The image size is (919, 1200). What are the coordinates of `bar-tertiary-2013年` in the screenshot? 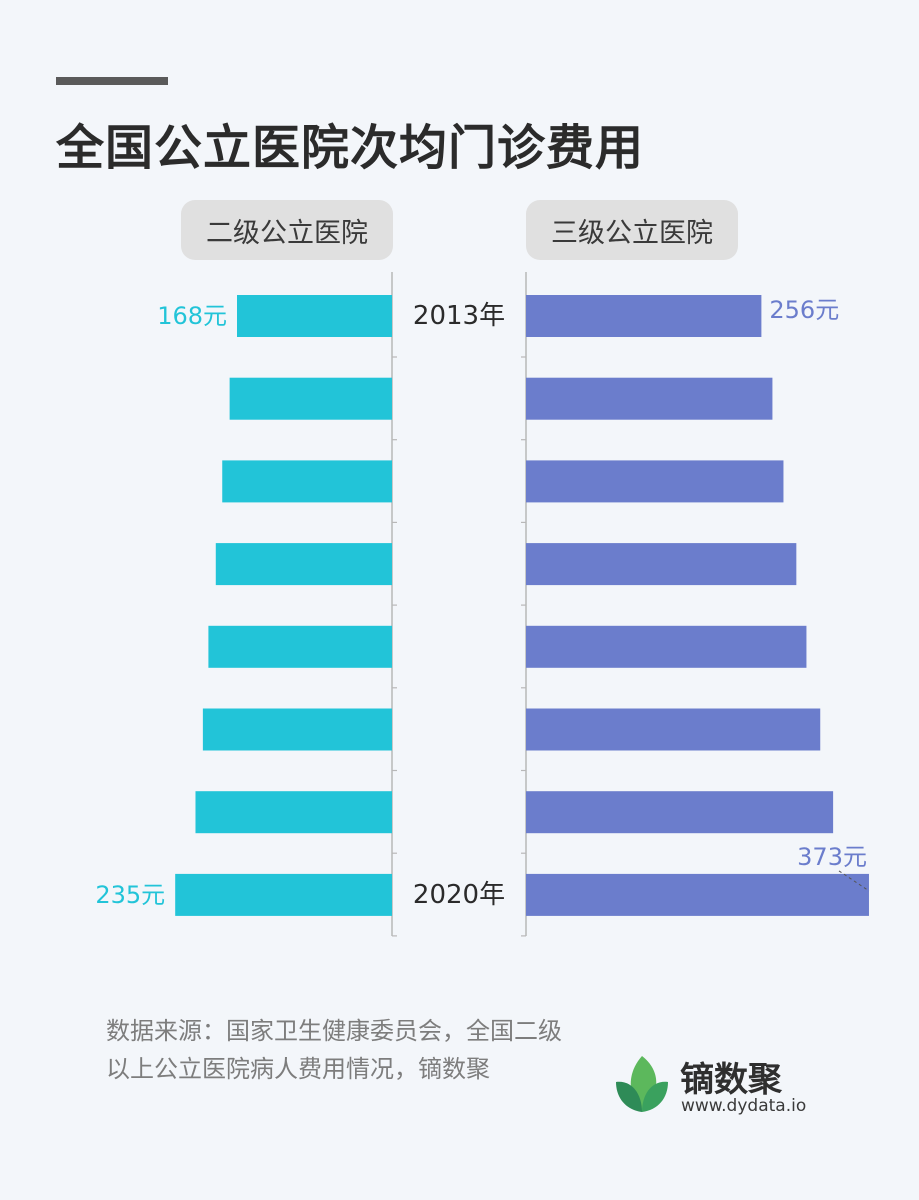 It's located at (644, 316).